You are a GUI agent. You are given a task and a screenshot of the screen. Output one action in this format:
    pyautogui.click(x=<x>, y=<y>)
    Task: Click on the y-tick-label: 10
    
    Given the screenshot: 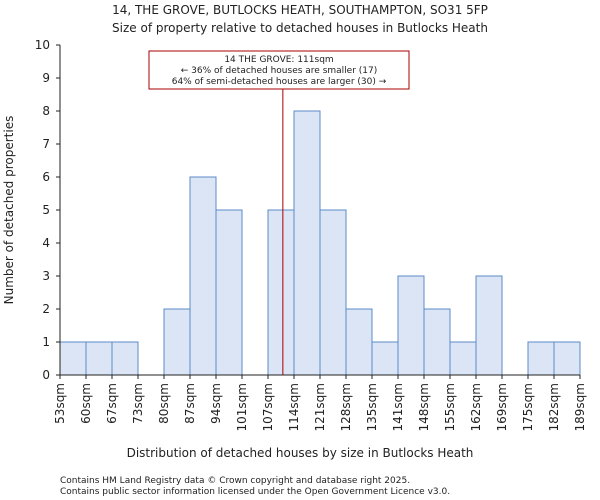 What is the action you would take?
    pyautogui.click(x=42, y=45)
    